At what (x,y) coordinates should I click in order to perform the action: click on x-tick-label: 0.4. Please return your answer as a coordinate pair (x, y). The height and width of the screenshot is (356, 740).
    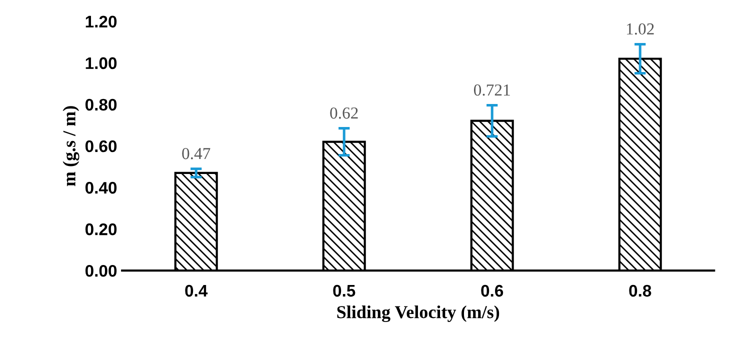
    Looking at the image, I should click on (196, 290).